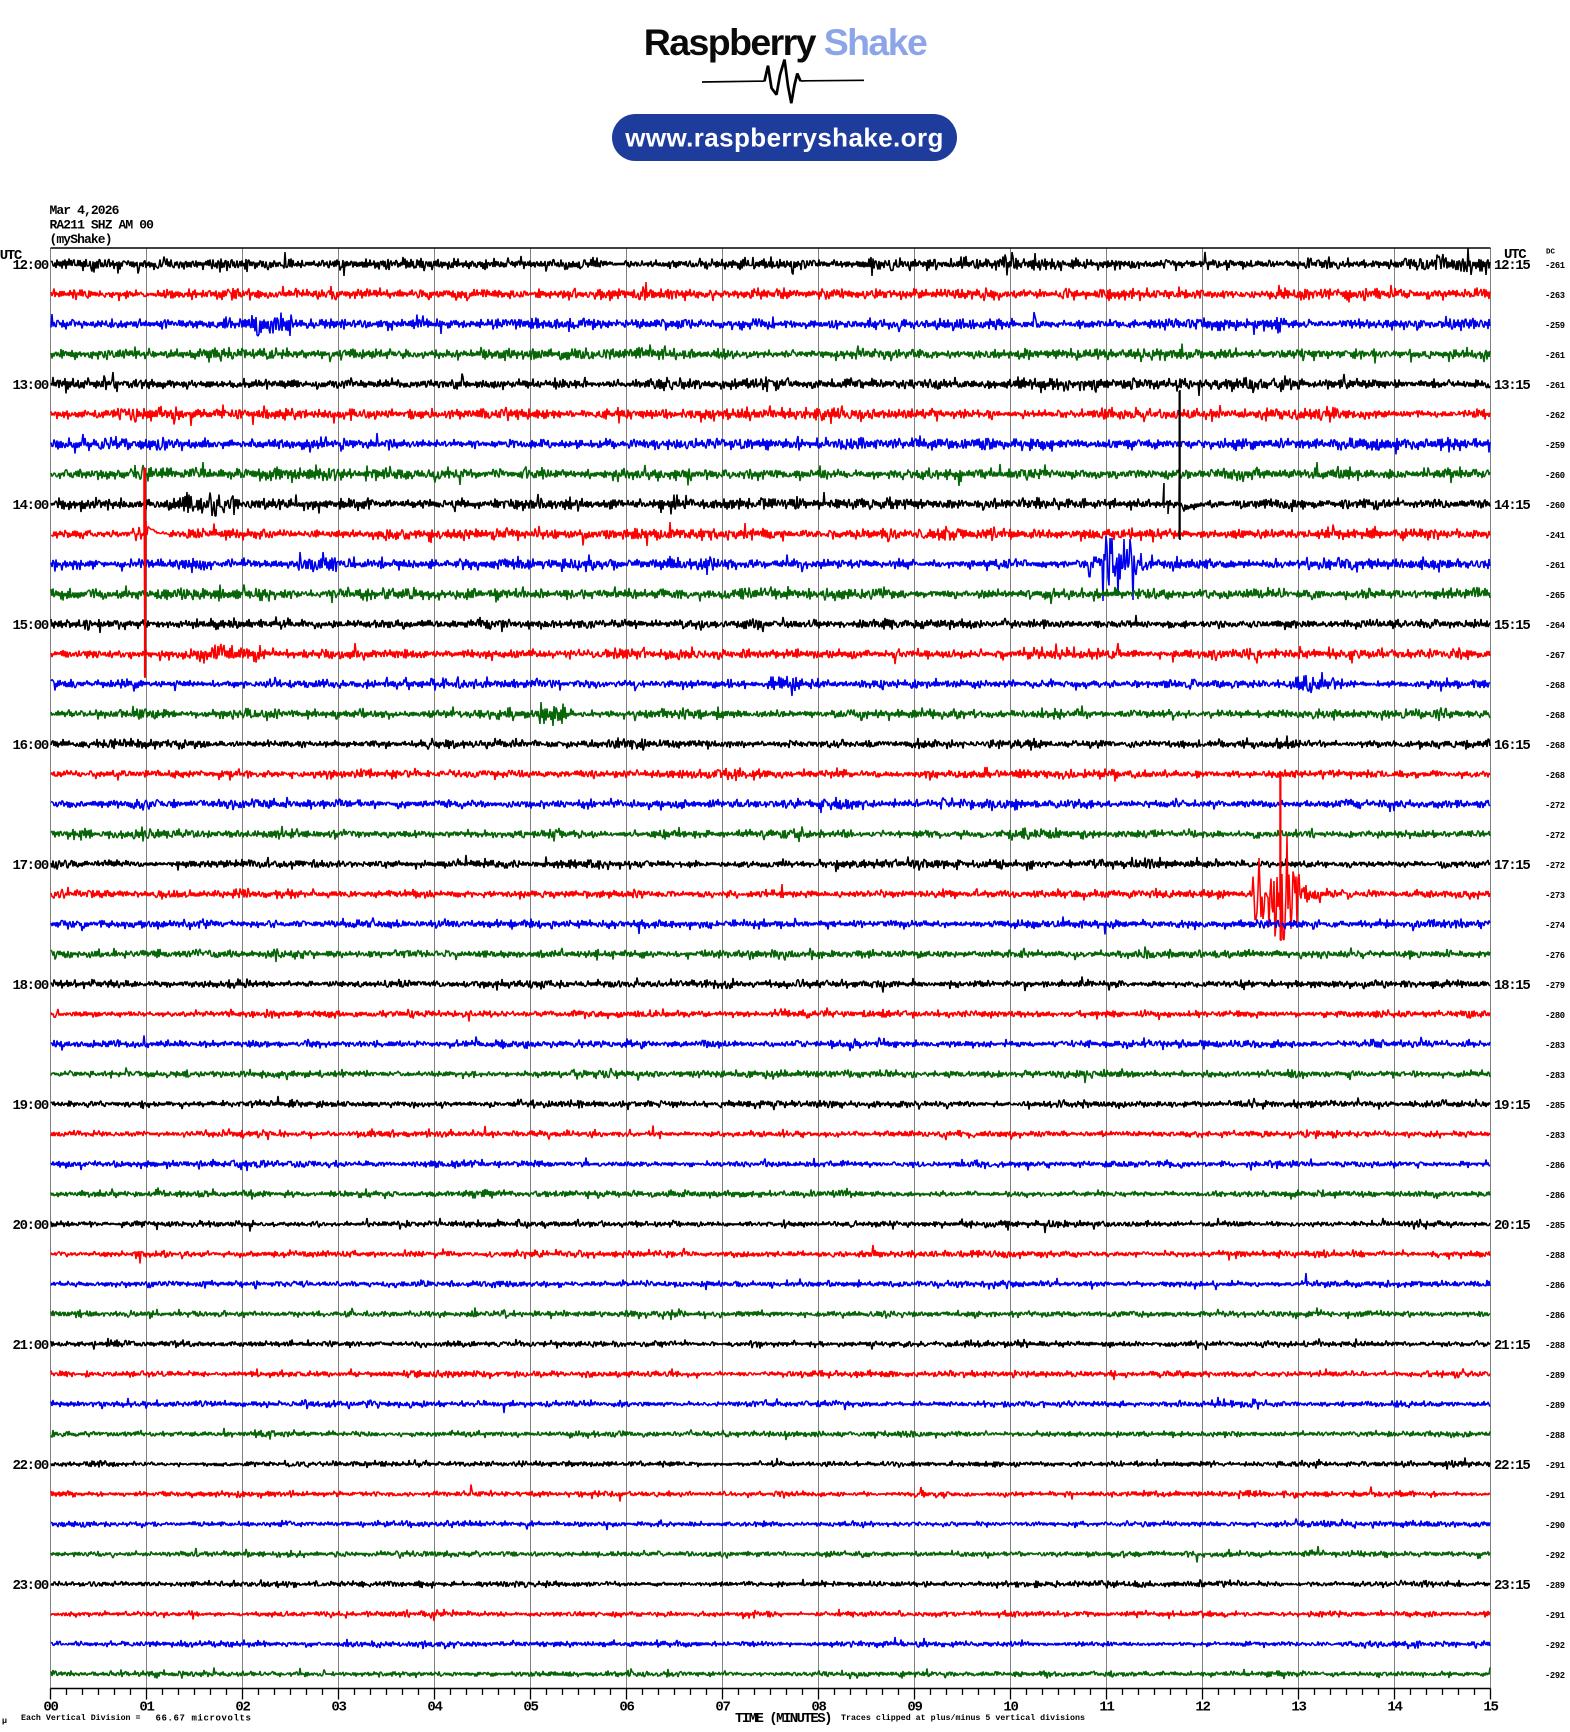 Image resolution: width=1570 pixels, height=1732 pixels. Describe the element at coordinates (81, 239) in the screenshot. I see `svg-text: (myShake)` at that location.